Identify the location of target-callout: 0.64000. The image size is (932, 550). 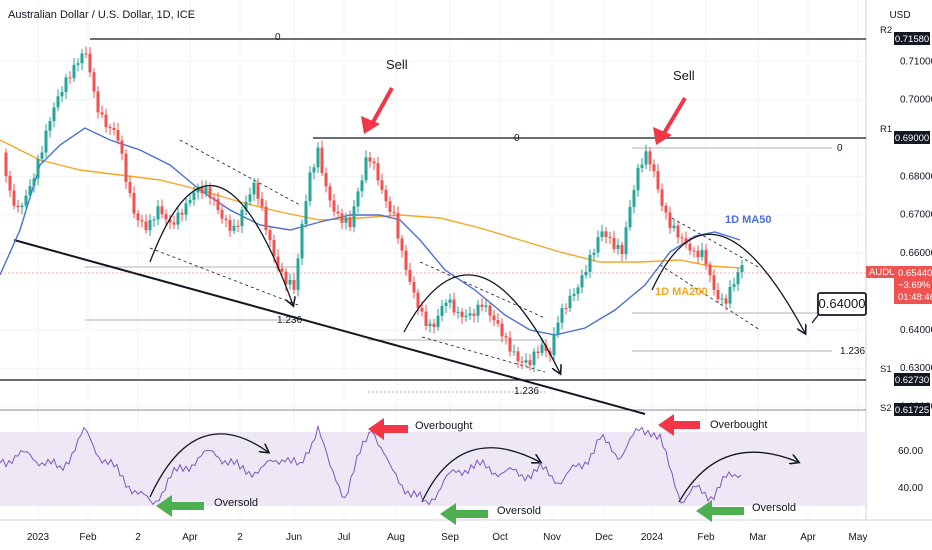
(839, 308).